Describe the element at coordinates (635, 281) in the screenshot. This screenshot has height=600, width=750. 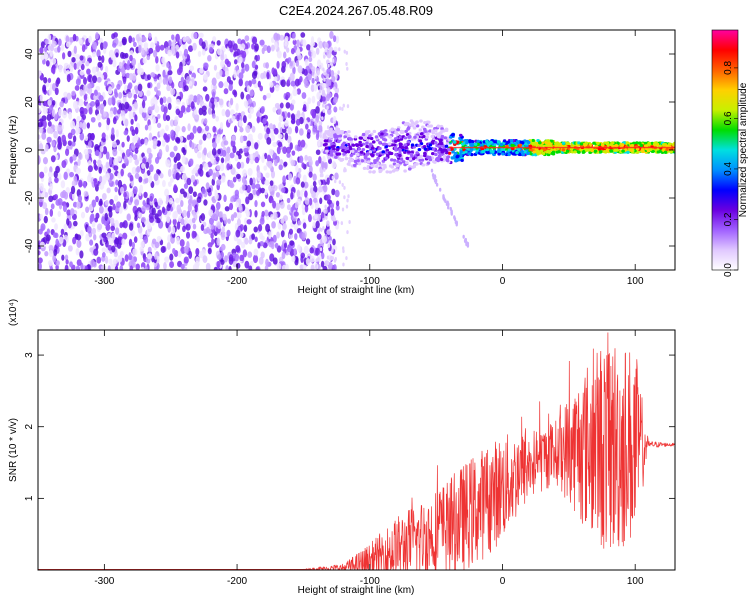
I see `x-tick-label: 100` at that location.